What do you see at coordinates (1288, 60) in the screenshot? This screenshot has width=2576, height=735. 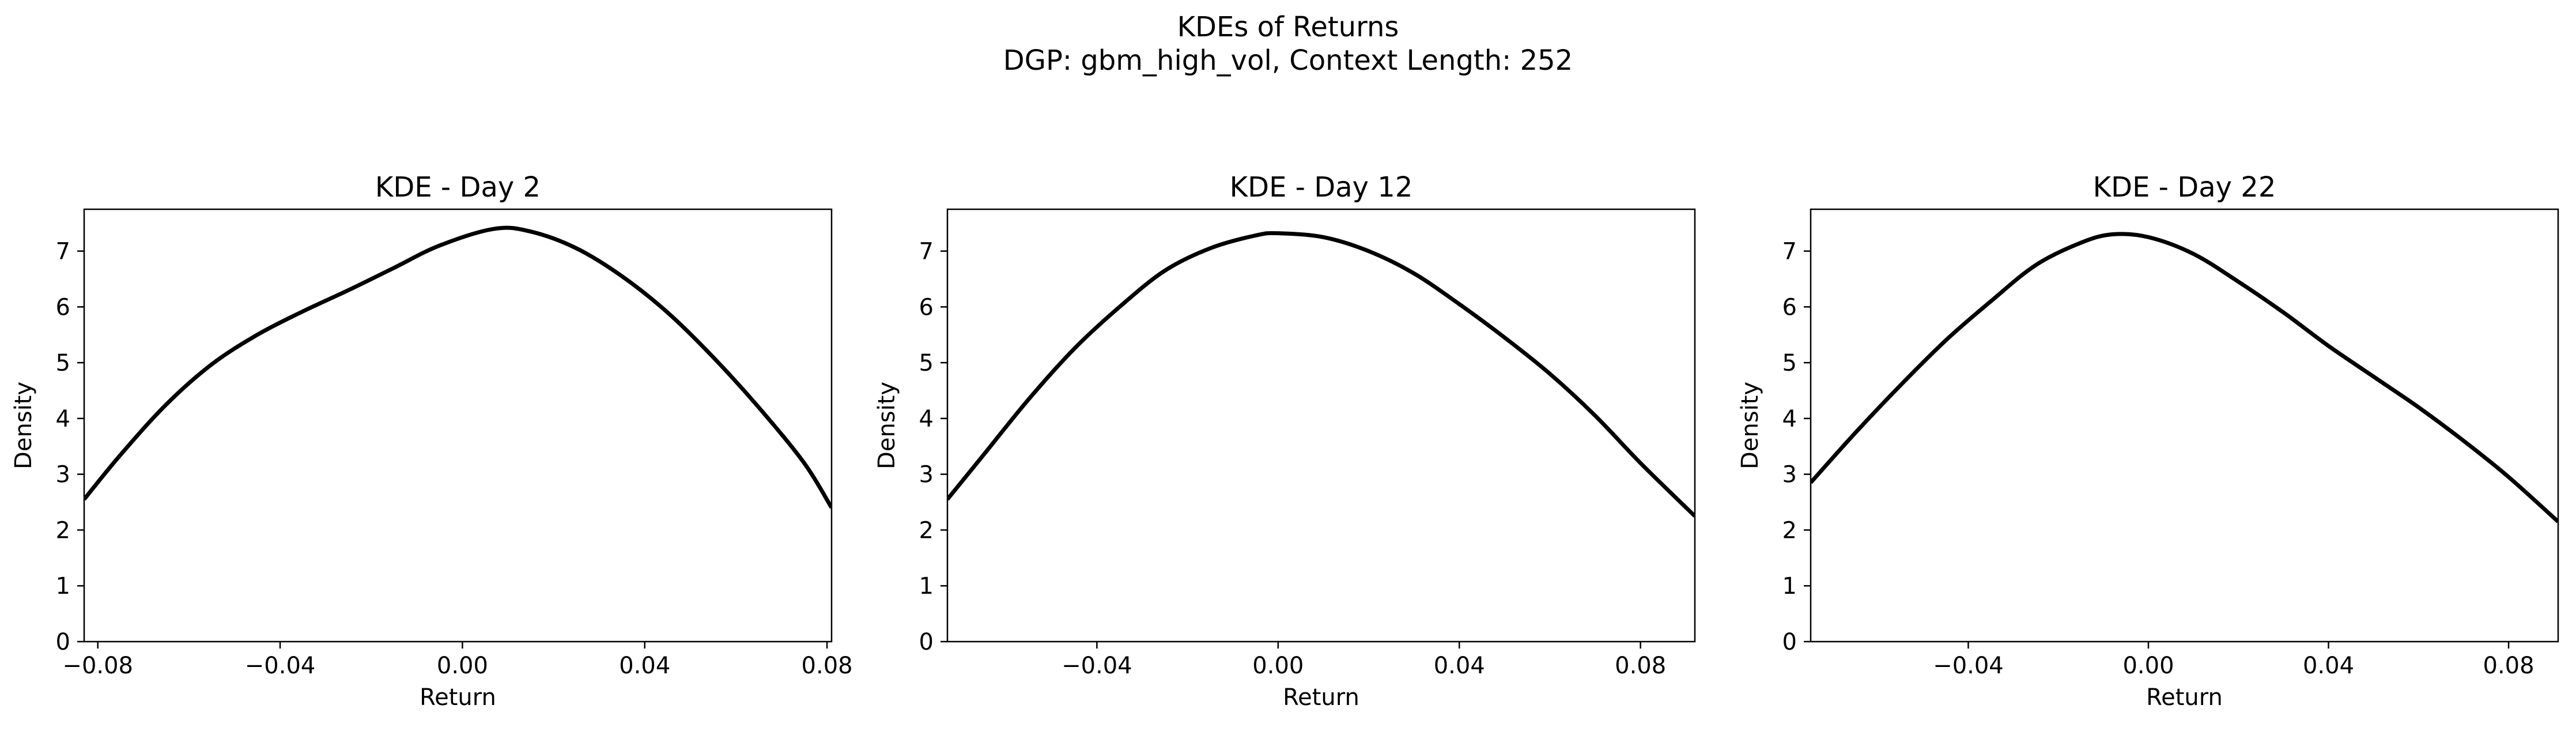 I see `figure-title-line-2: DGP: gbm_high_vol, Context Length: 252` at bounding box center [1288, 60].